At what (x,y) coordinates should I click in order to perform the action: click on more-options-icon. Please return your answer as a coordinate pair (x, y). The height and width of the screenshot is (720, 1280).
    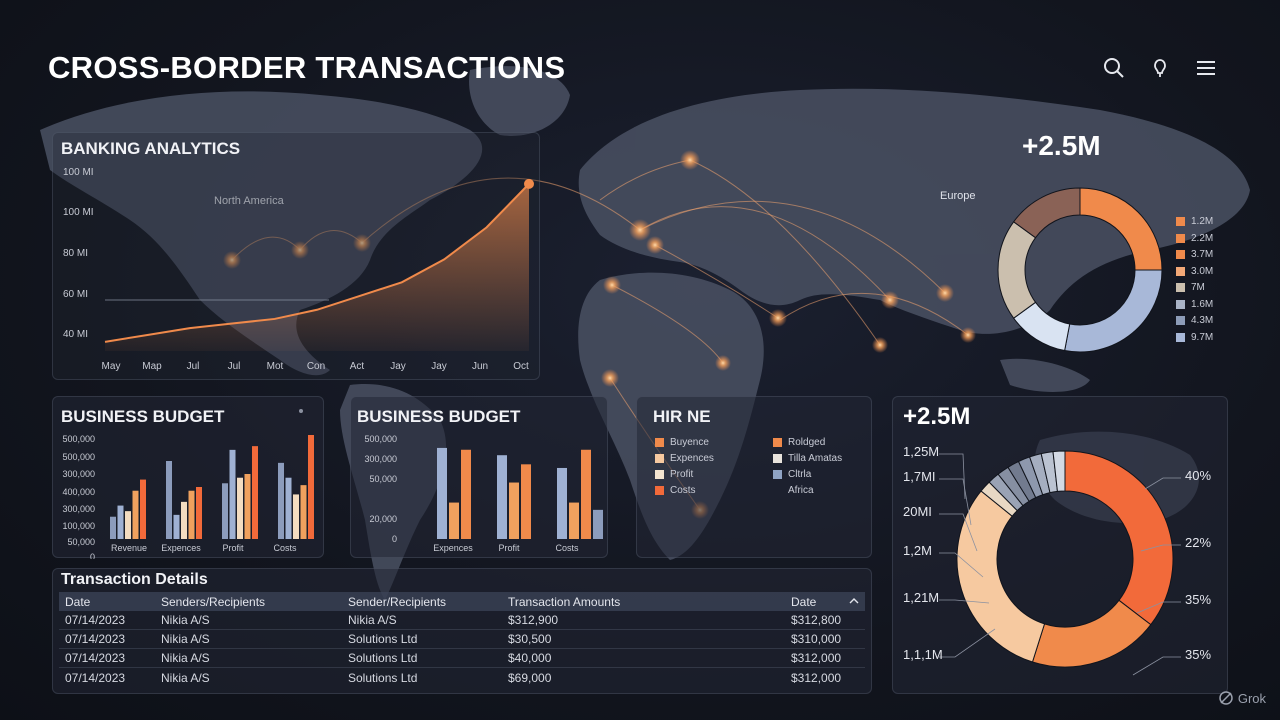
    Looking at the image, I should click on (301, 411).